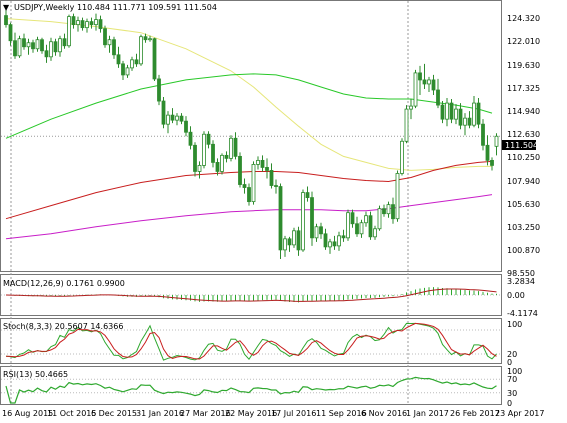 The image size is (567, 423). I want to click on rsi-panel, so click(251, 385).